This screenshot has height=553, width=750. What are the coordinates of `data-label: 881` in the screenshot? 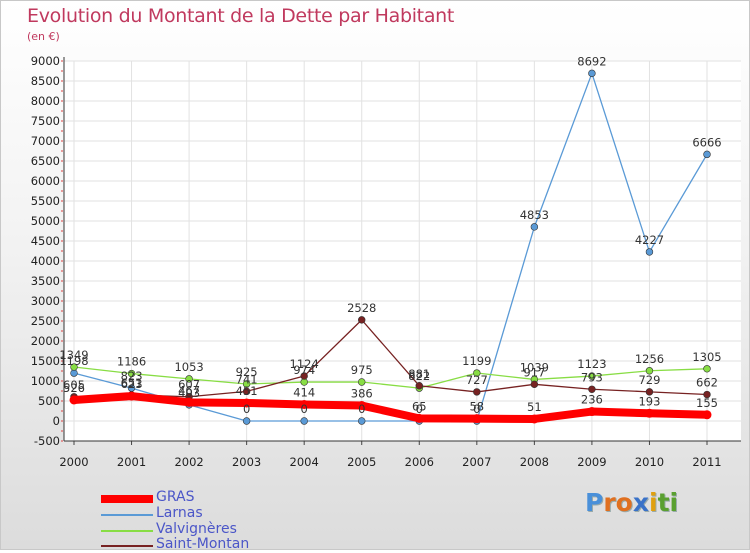 It's located at (419, 374).